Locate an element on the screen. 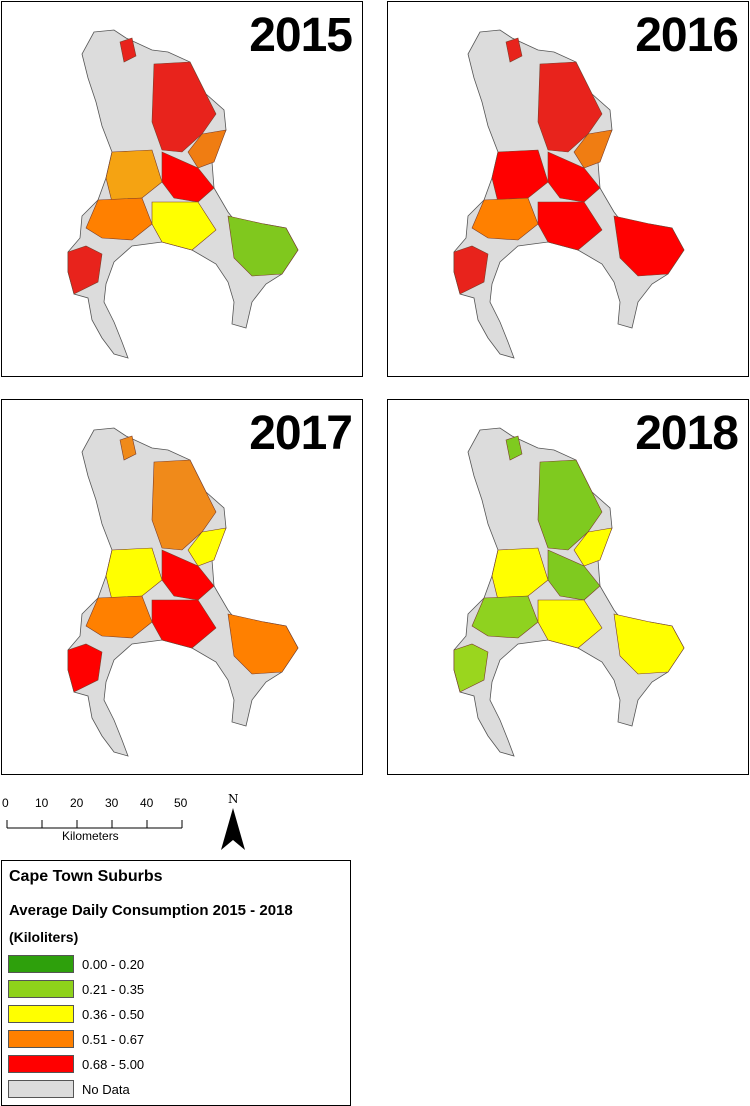  legend-item: 0.36 - 0.50 is located at coordinates (168, 1014).